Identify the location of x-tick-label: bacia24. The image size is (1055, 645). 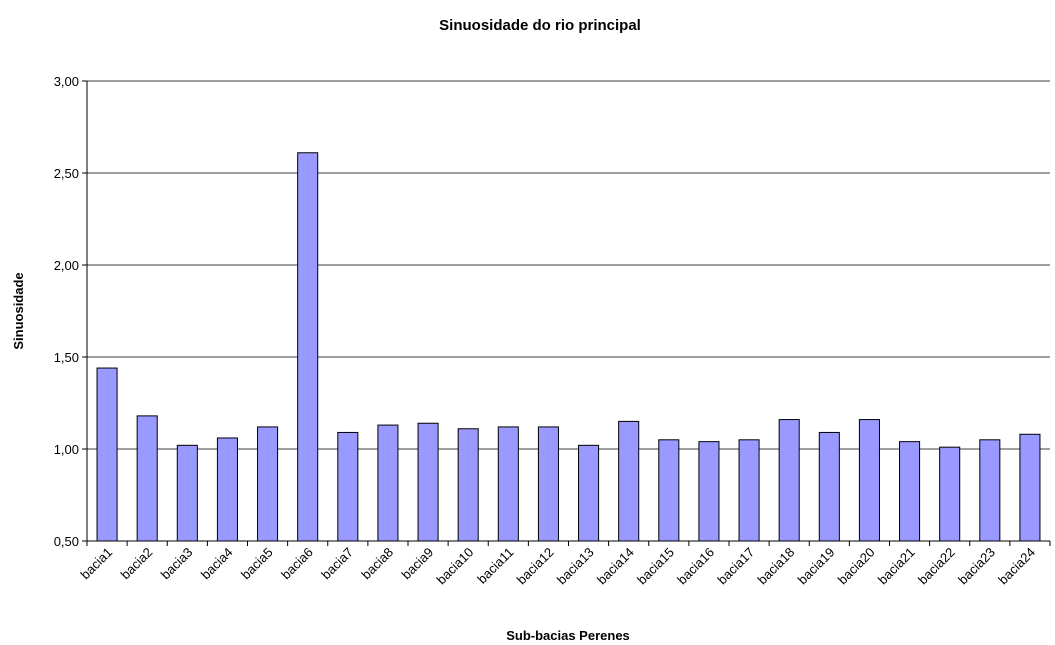
(1016, 566).